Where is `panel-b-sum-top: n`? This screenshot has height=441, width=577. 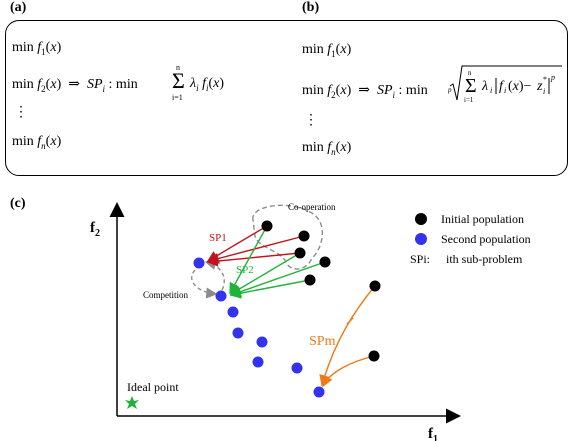 panel-b-sum-top: n is located at coordinates (470, 73).